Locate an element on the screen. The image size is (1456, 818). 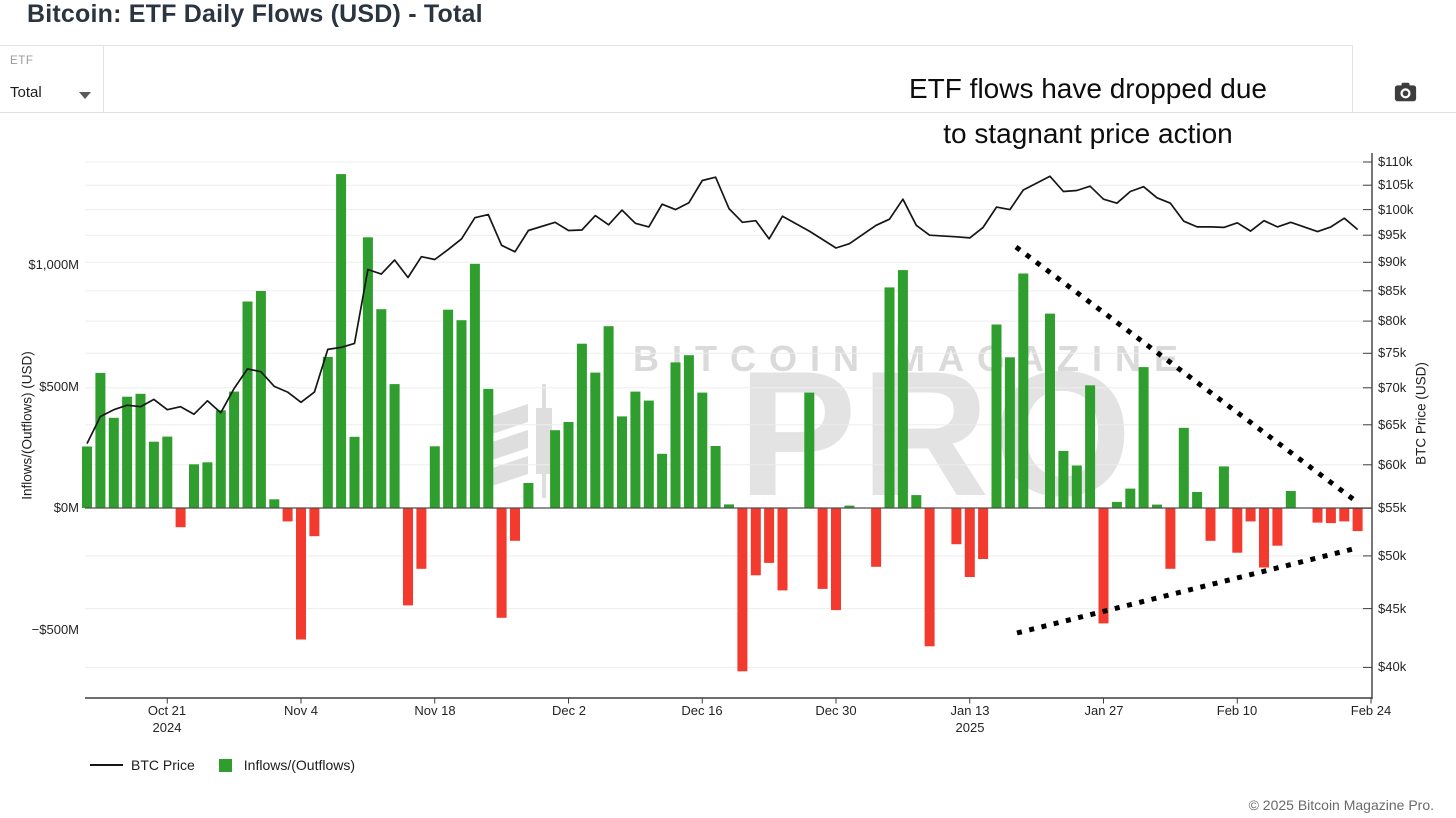
x-axis-tick: Oct 21 is located at coordinates (167, 710).